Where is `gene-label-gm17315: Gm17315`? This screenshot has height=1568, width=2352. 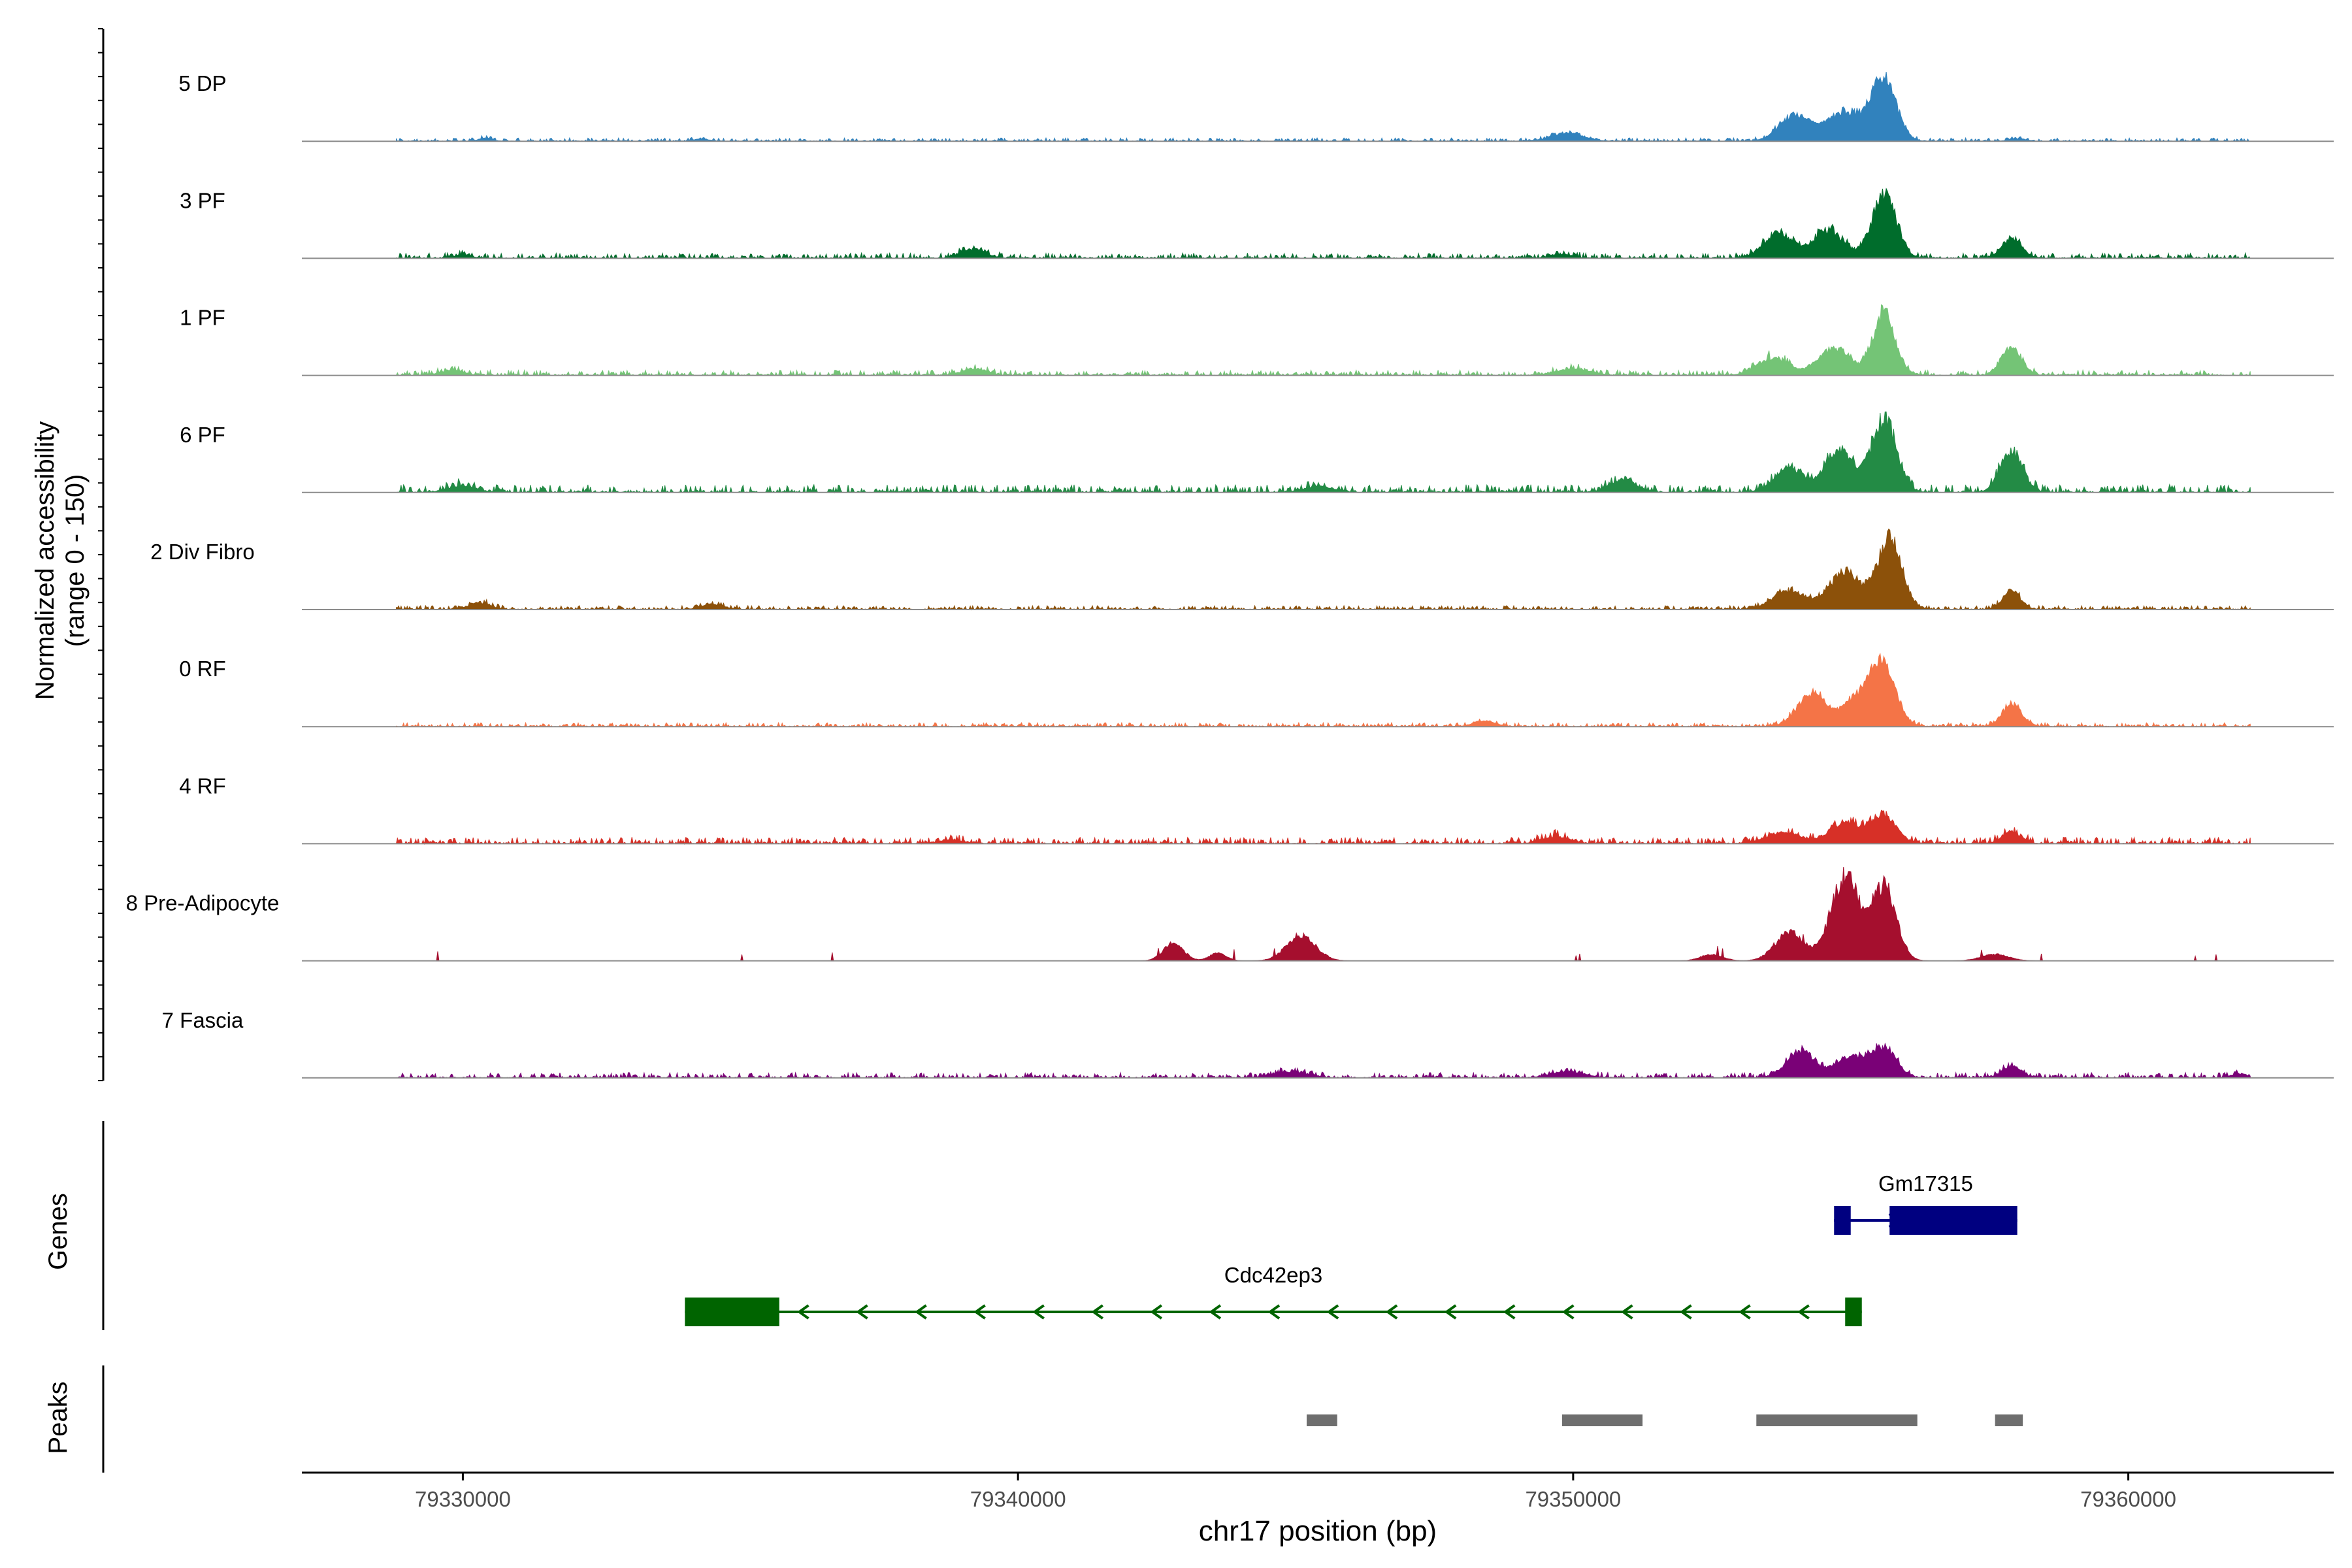
gene-label-gm17315: Gm17315 is located at coordinates (1925, 1183).